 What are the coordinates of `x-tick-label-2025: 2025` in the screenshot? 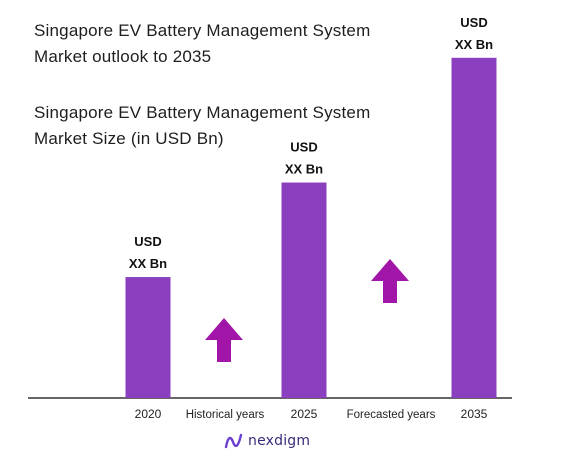 It's located at (304, 414).